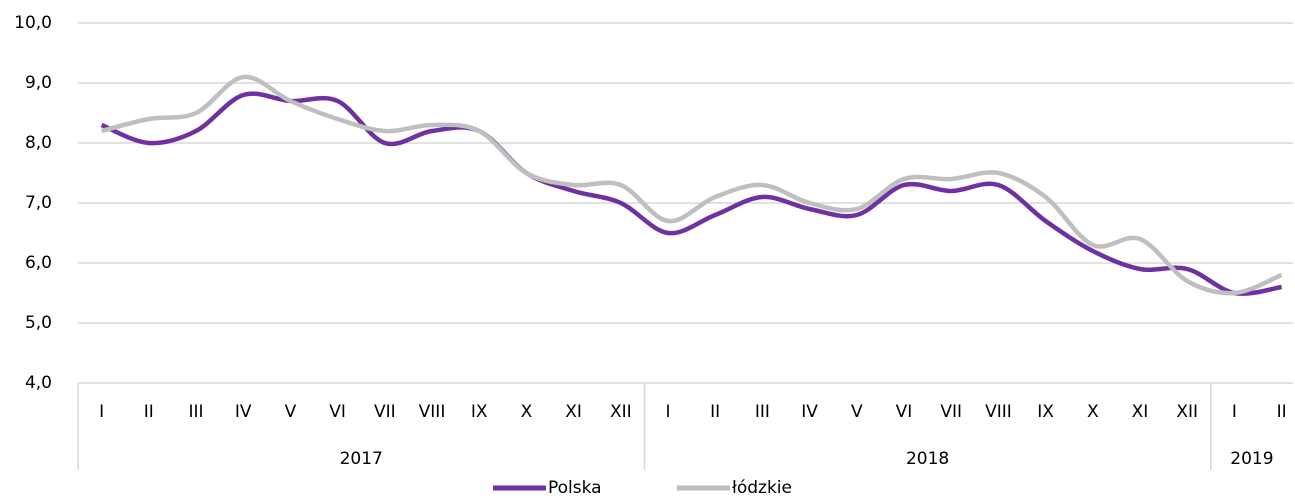 This screenshot has width=1295, height=498. I want to click on y-tick-label: 8,0, so click(38, 143).